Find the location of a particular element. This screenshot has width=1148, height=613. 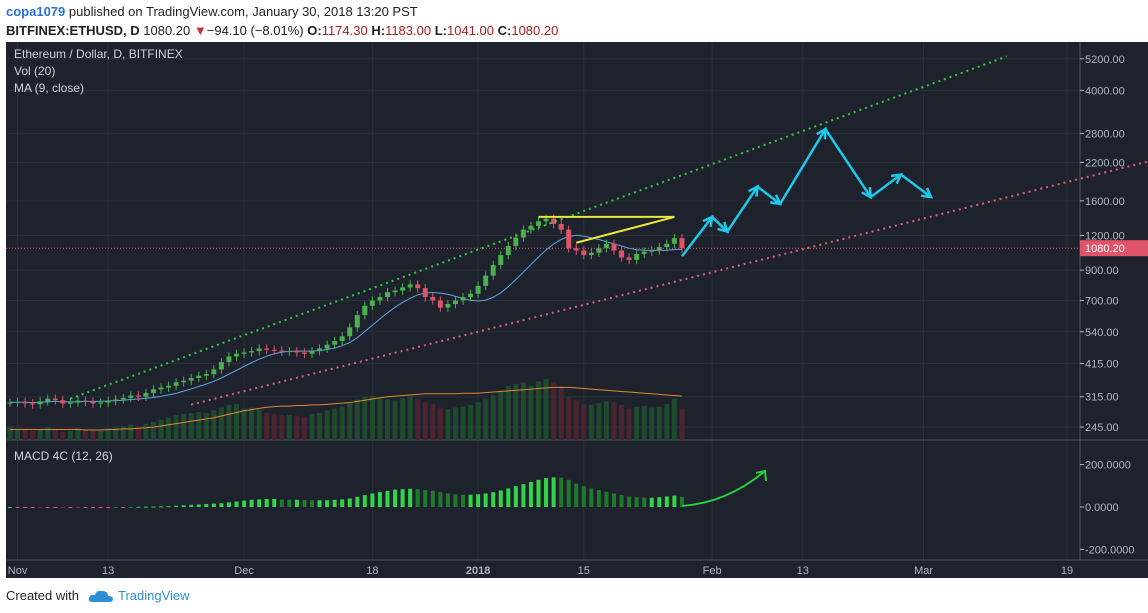

tradingview-link: TradingView is located at coordinates (154, 595).